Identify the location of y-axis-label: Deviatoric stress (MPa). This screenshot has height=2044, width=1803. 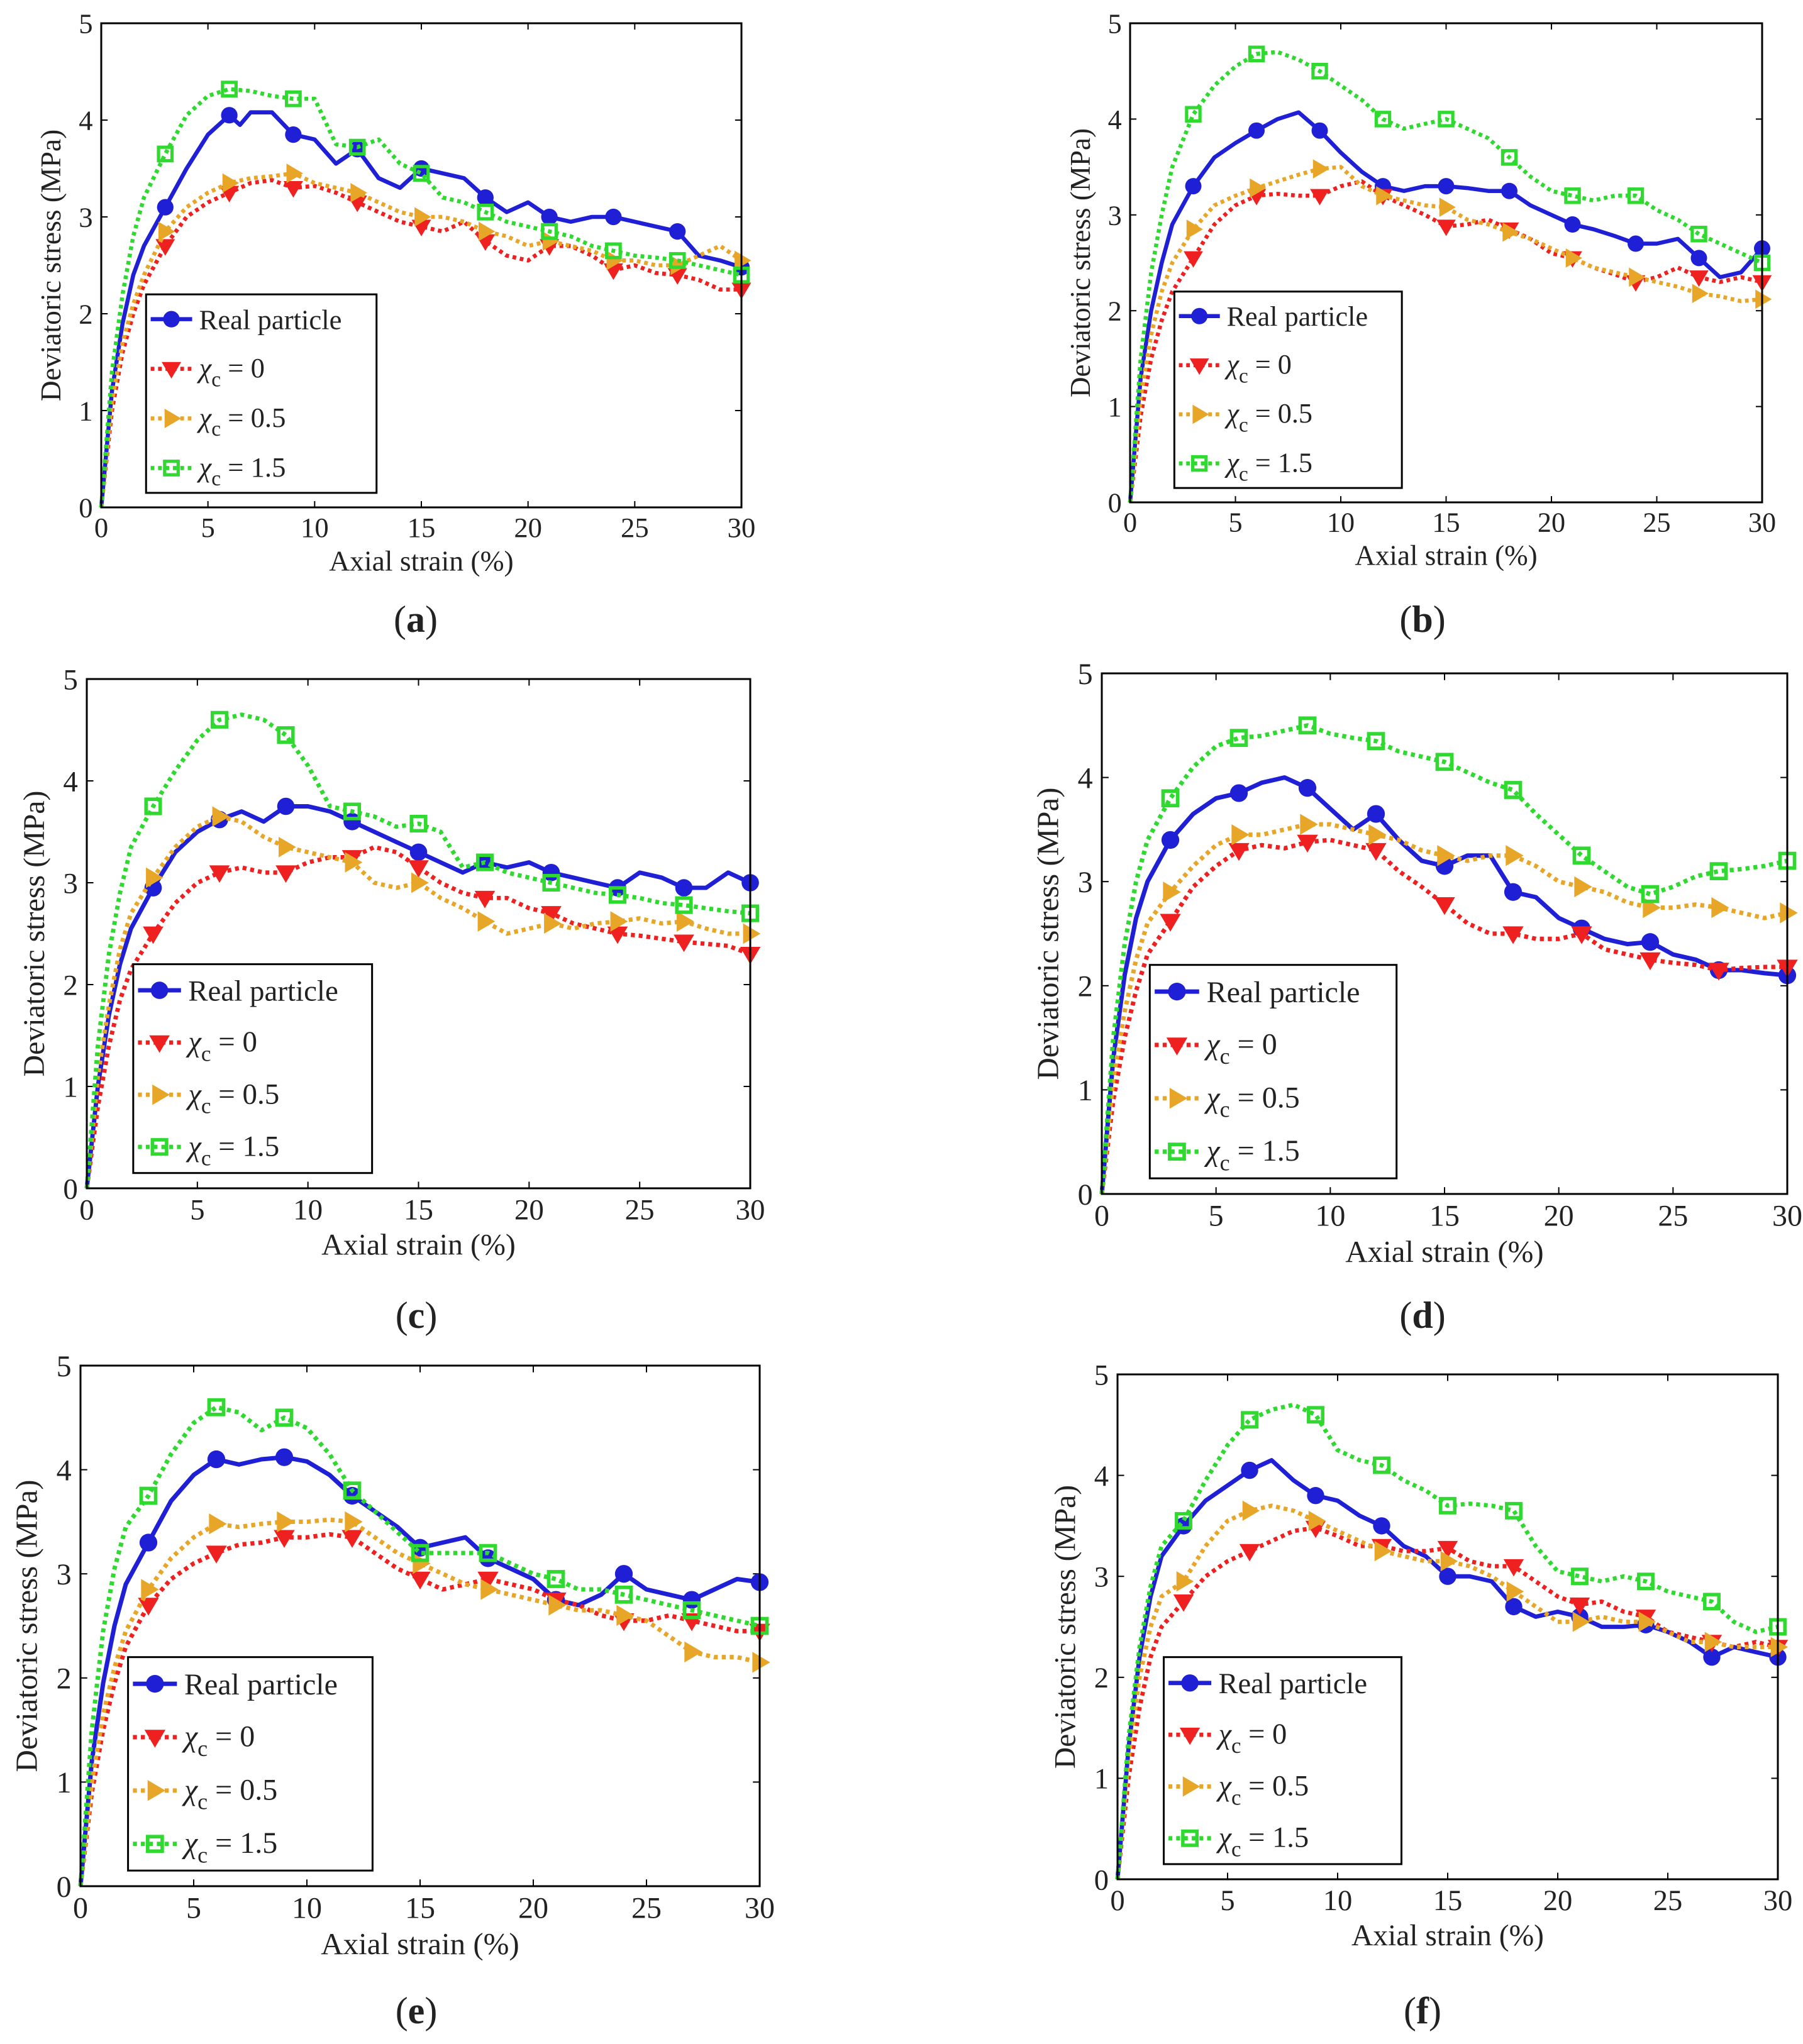
(1065, 1627).